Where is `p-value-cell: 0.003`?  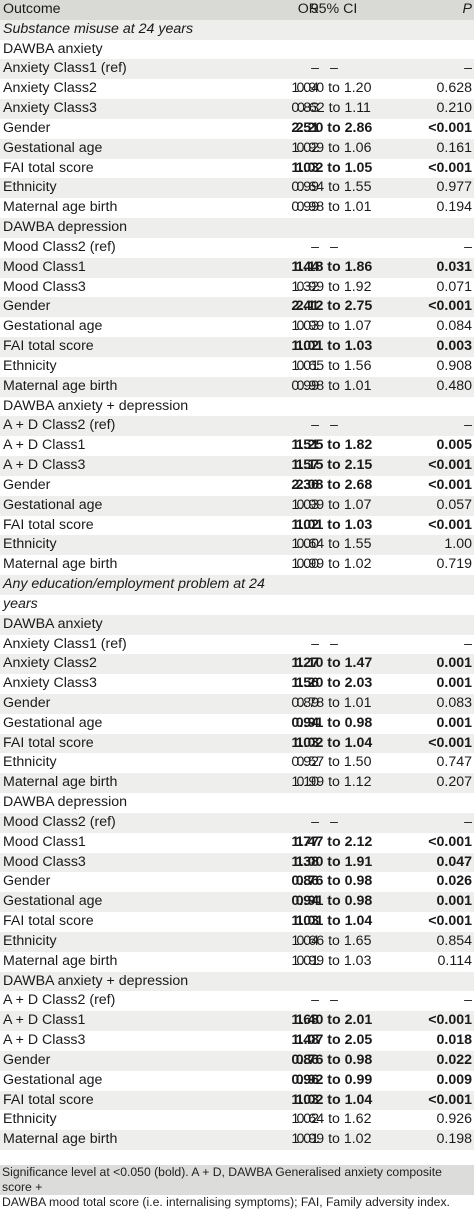
p-value-cell: 0.003 is located at coordinates (454, 346).